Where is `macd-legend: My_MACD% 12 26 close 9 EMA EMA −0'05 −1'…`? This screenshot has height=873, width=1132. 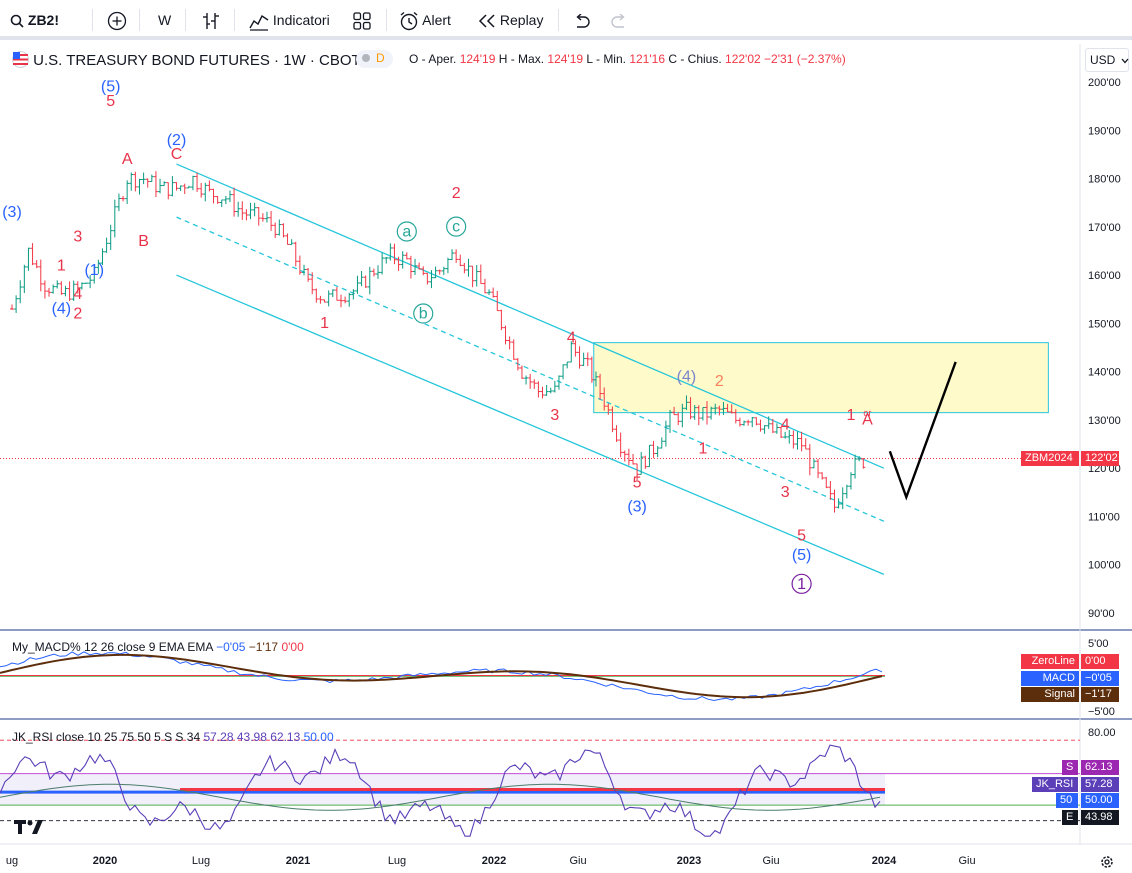
macd-legend: My_MACD% 12 26 close 9 EMA EMA −0'05 −1'… is located at coordinates (158, 647).